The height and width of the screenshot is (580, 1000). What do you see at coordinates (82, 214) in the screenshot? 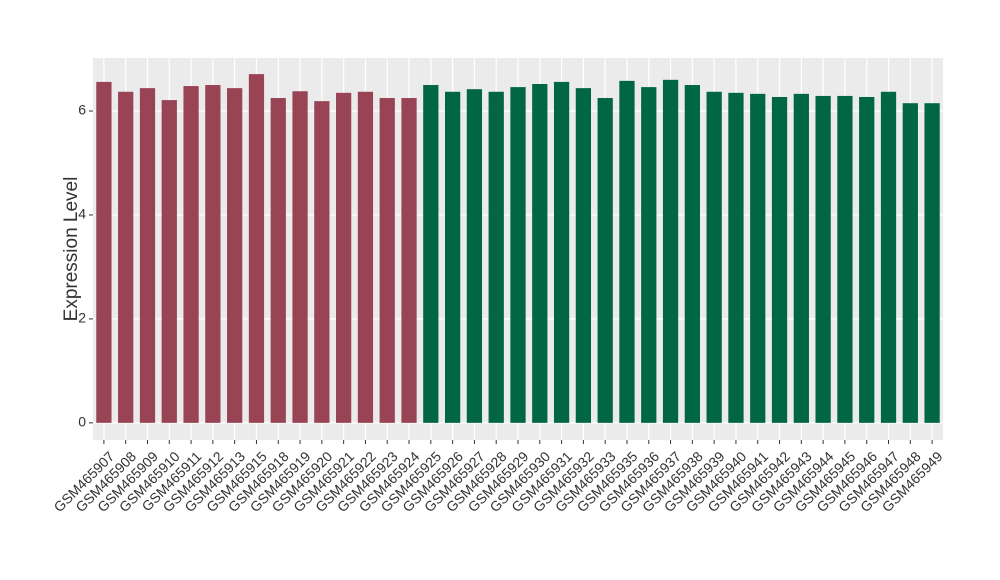
I see `y-tick-label: 4` at bounding box center [82, 214].